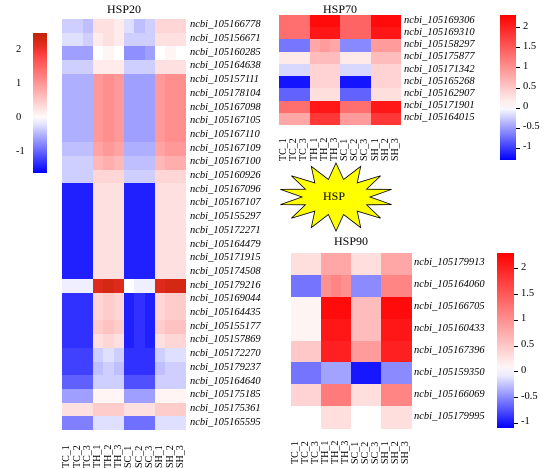 This screenshot has width=550, height=468. I want to click on row-label: ncbi_105171915, so click(225, 258).